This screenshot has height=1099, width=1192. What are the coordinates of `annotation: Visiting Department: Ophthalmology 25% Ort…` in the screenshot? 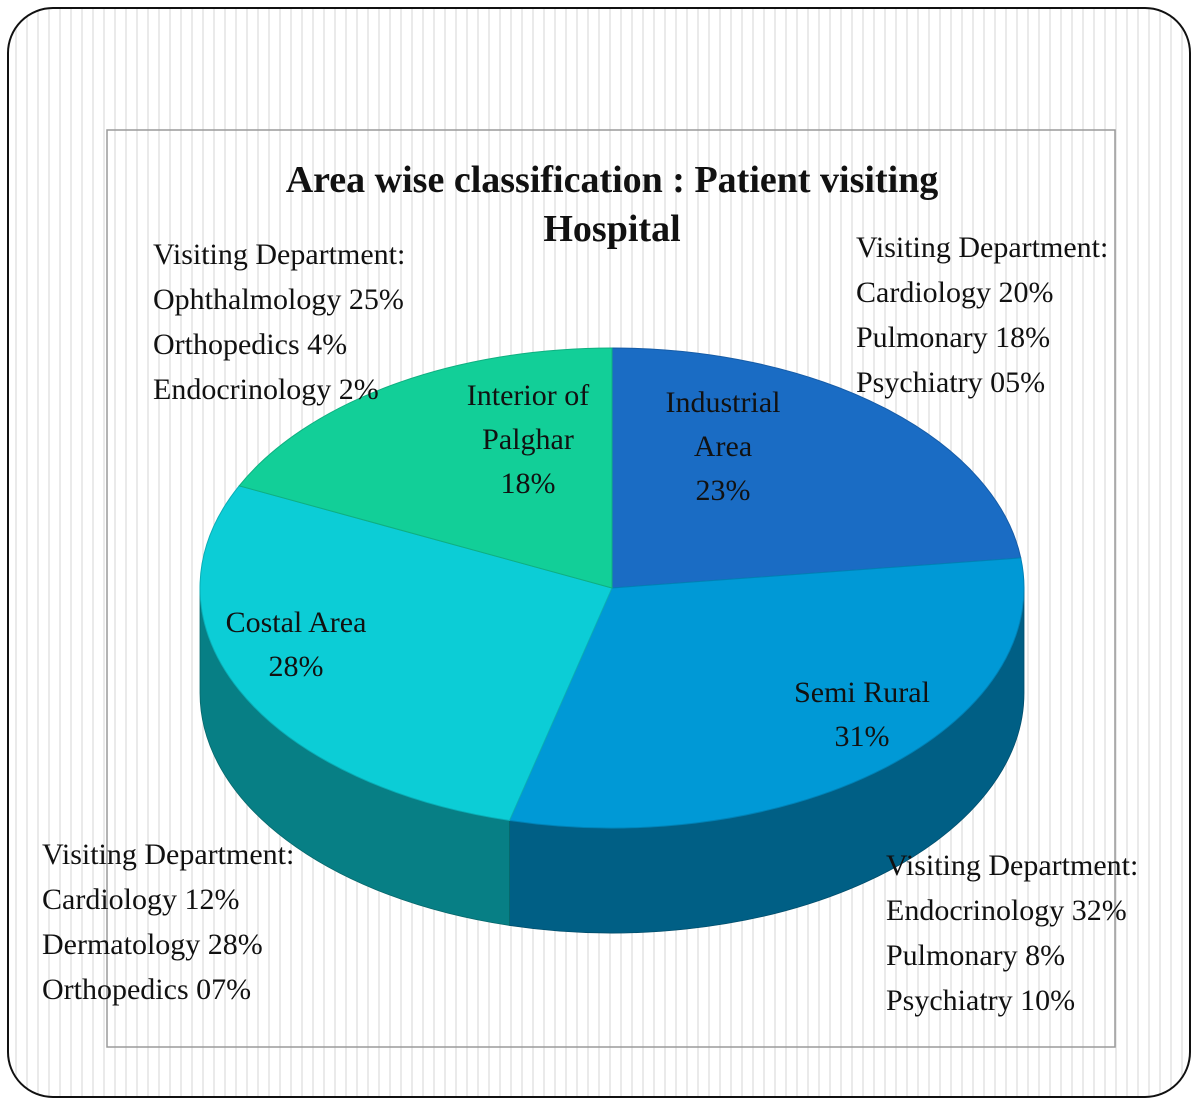 It's located at (279, 322).